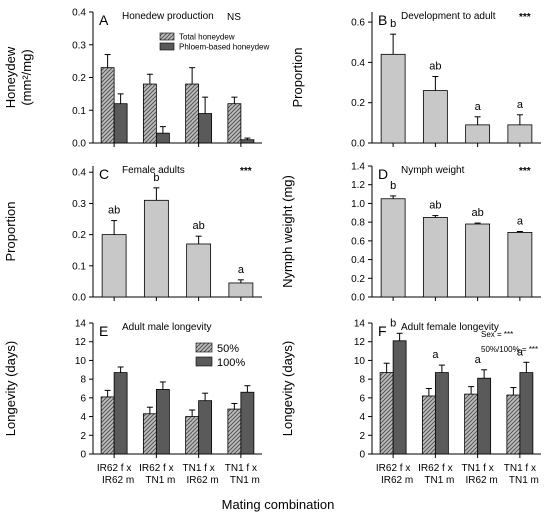 This screenshot has height=519, width=550. I want to click on panel-letter: B, so click(382, 20).